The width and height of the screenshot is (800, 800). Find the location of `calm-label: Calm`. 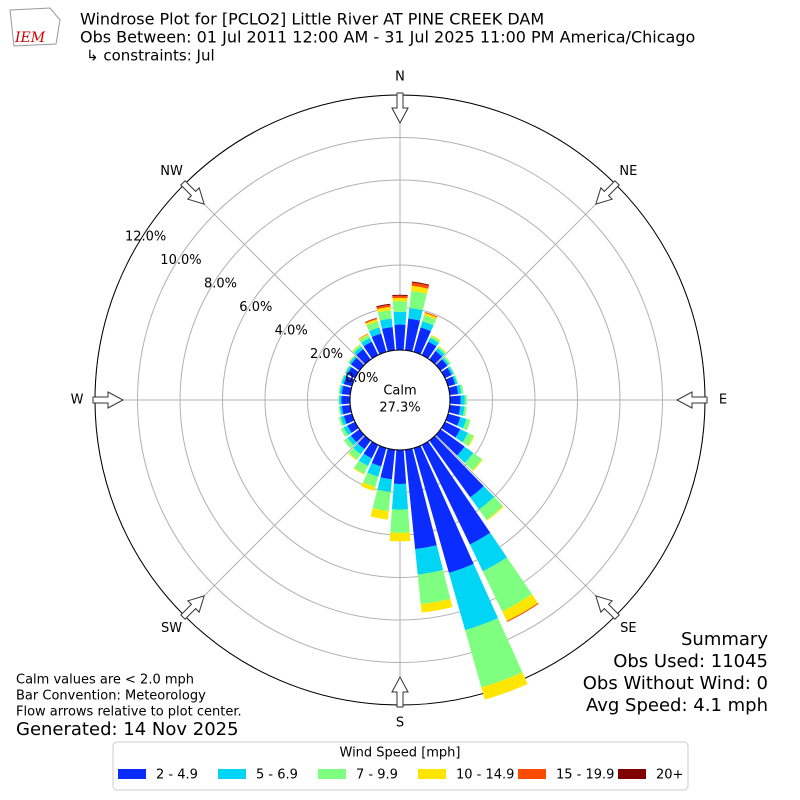

calm-label: Calm is located at coordinates (399, 391).